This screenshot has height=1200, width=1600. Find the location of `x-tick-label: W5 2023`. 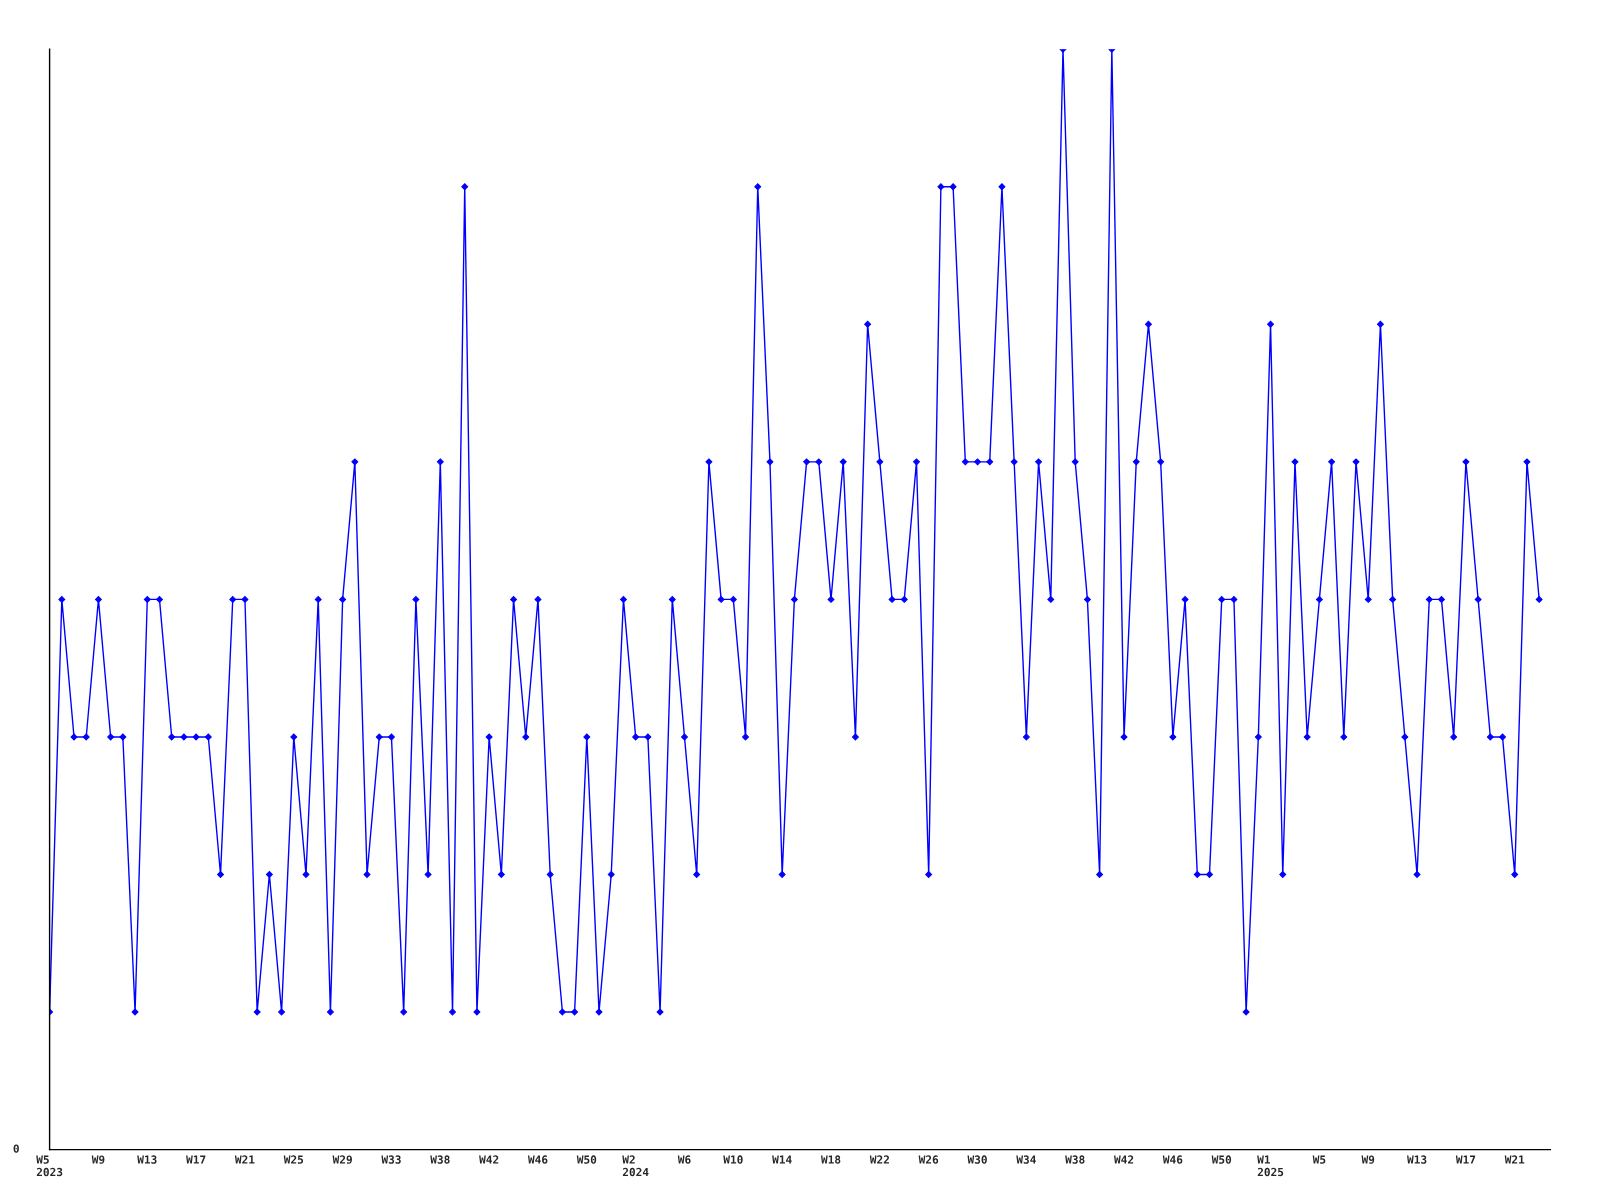

x-tick-label: W5 2023 is located at coordinates (49, 1166).